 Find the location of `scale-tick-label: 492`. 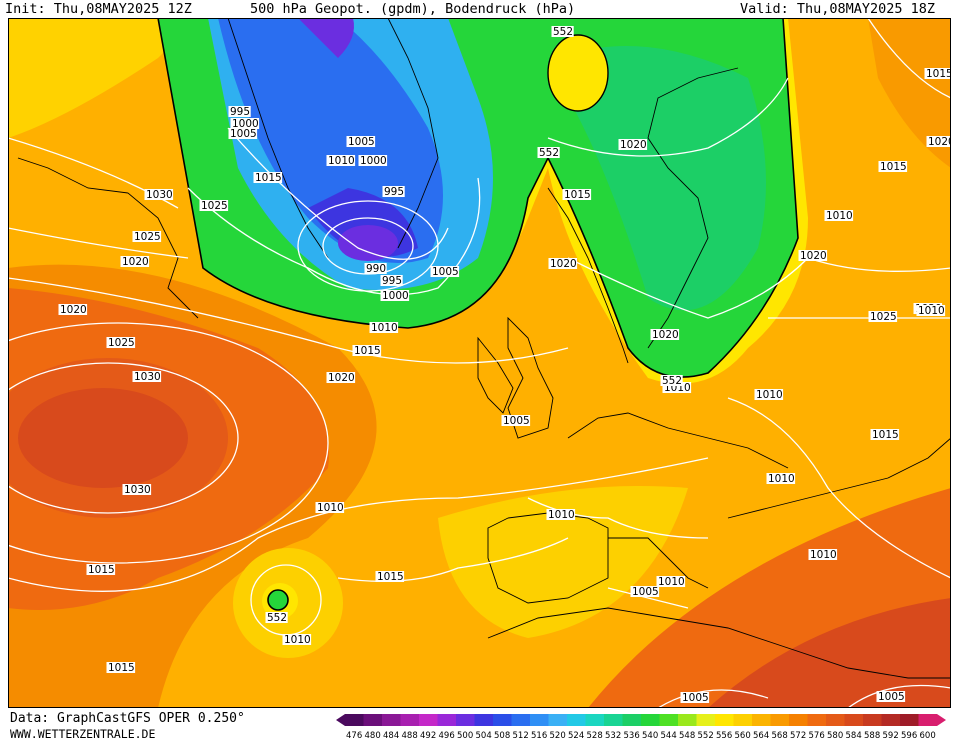

scale-tick-label: 492 is located at coordinates (428, 736).